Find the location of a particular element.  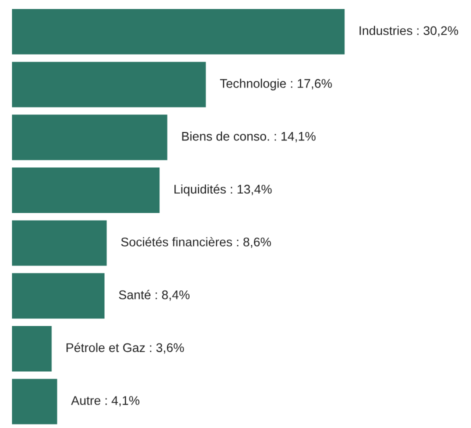

data-label: Liquidités : 13,4% is located at coordinates (223, 190).